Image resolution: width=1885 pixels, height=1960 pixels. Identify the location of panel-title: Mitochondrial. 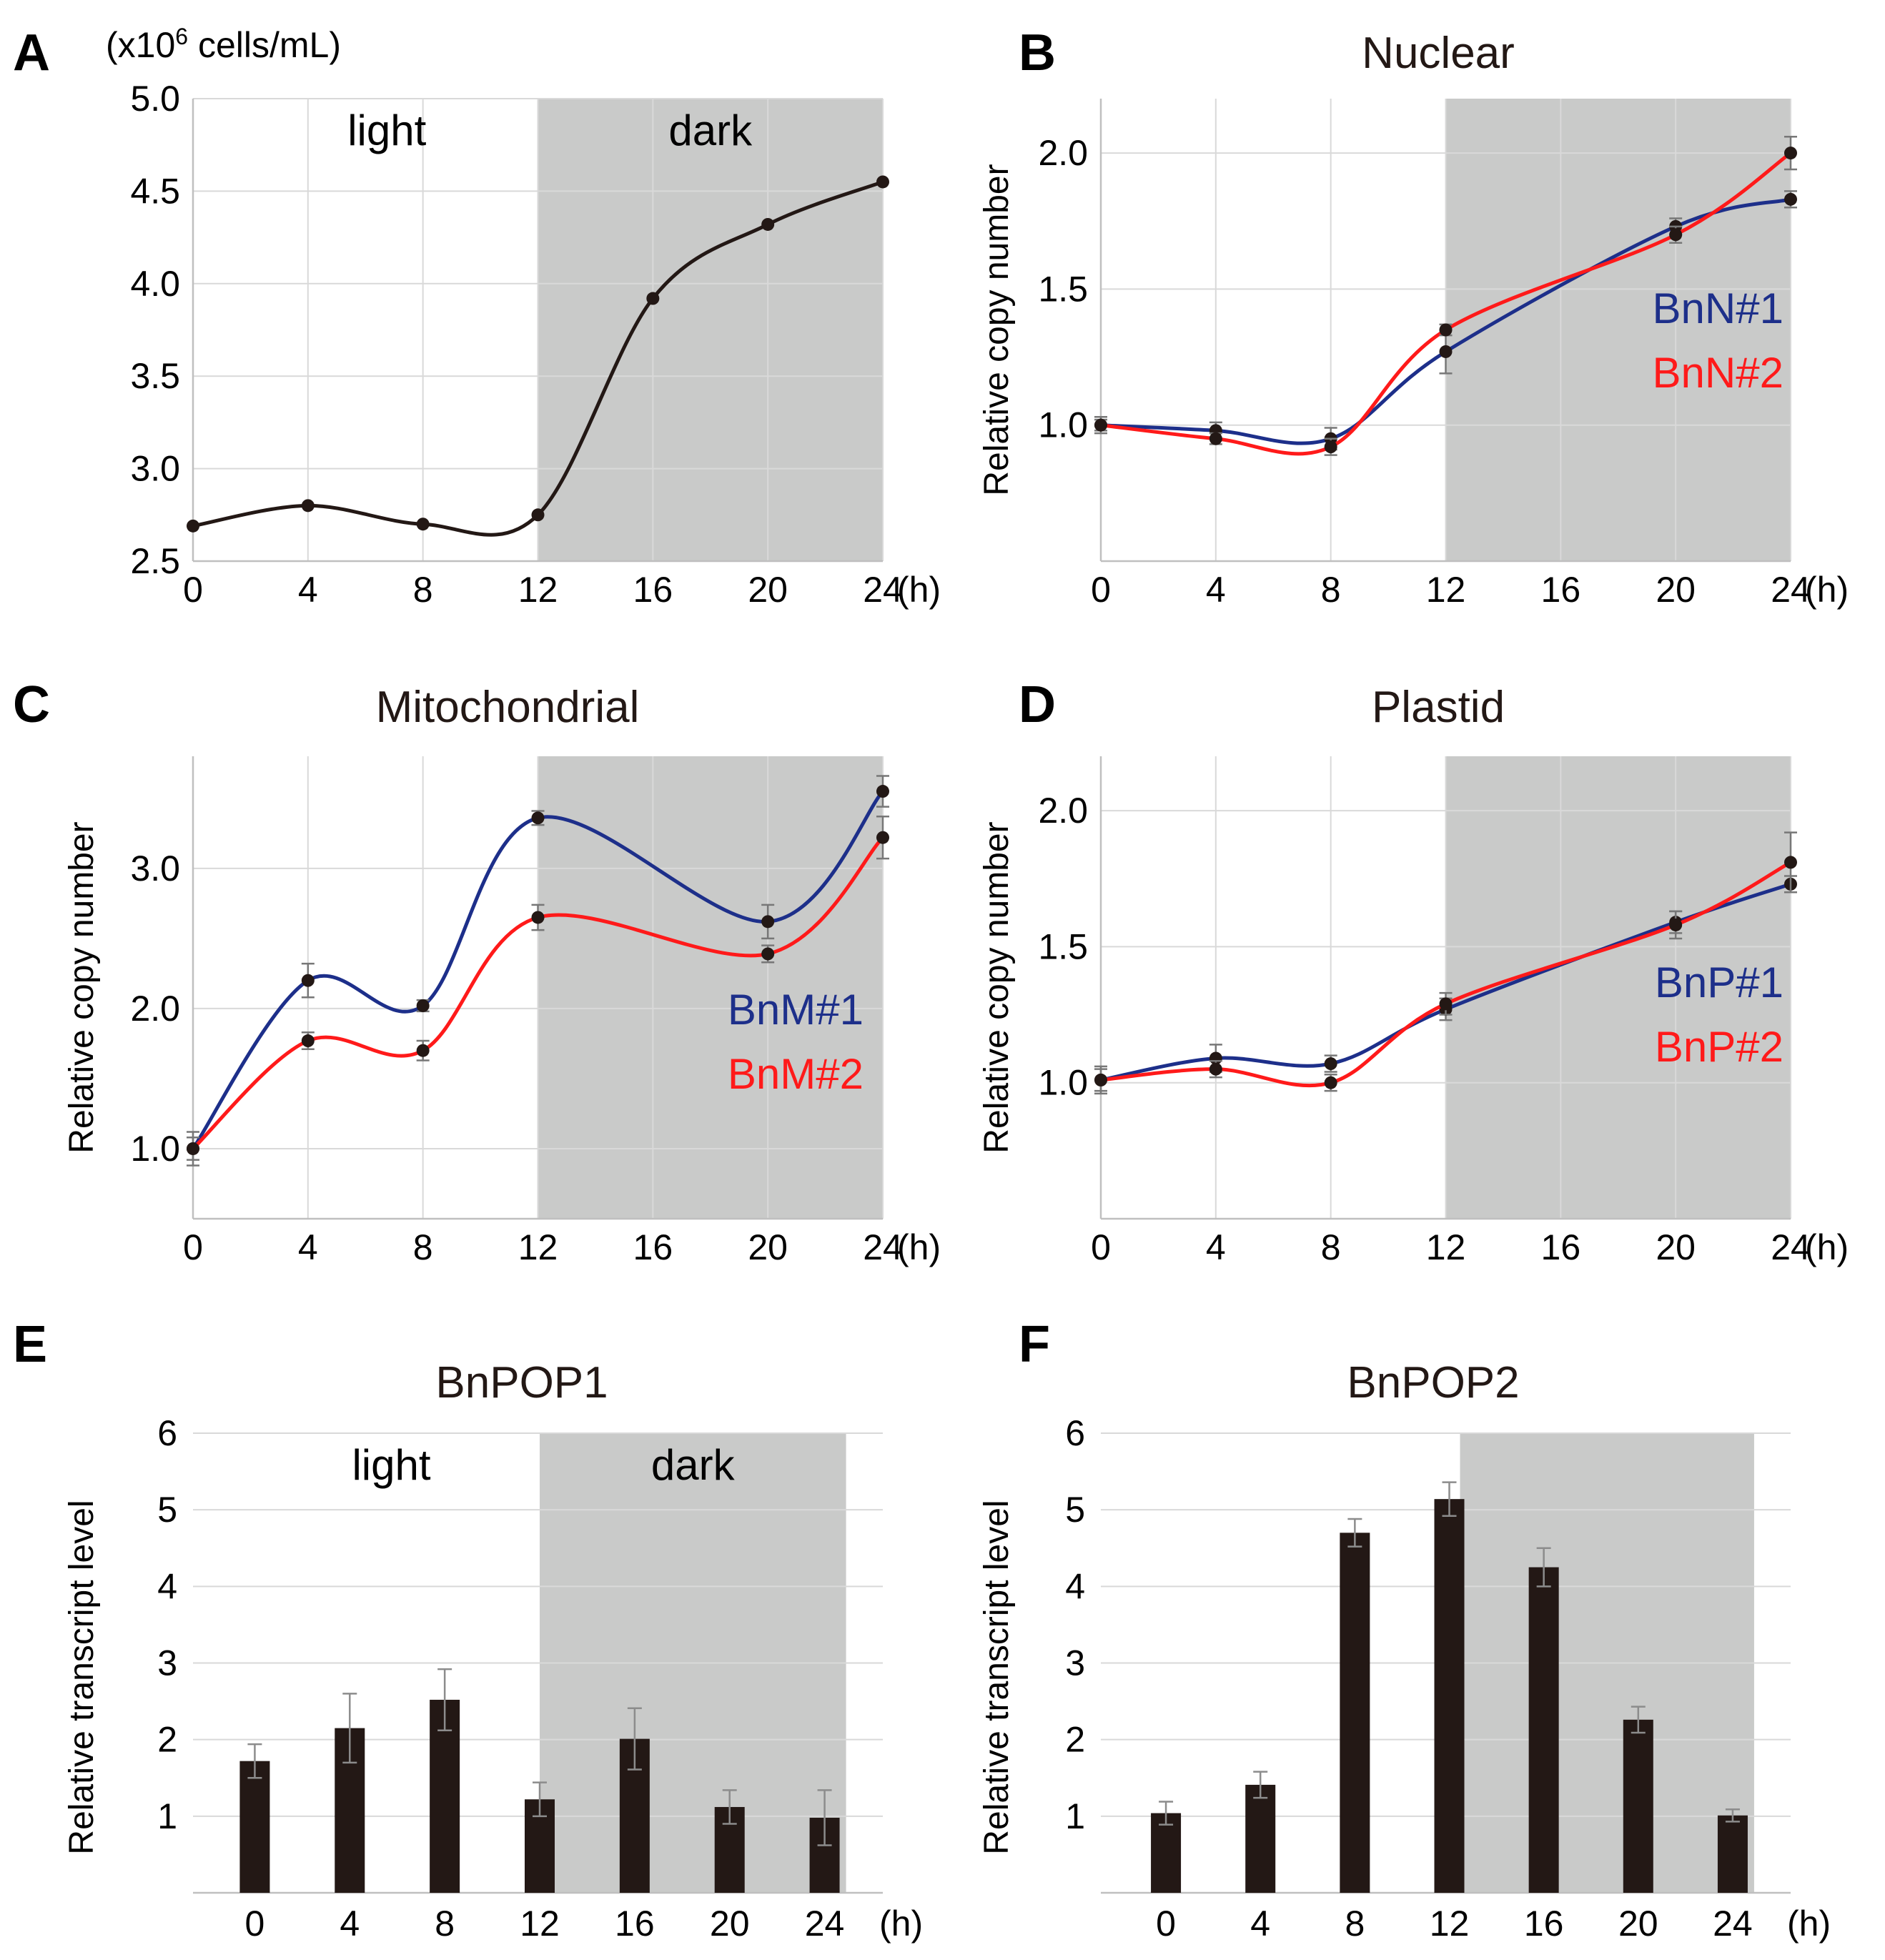
(508, 707).